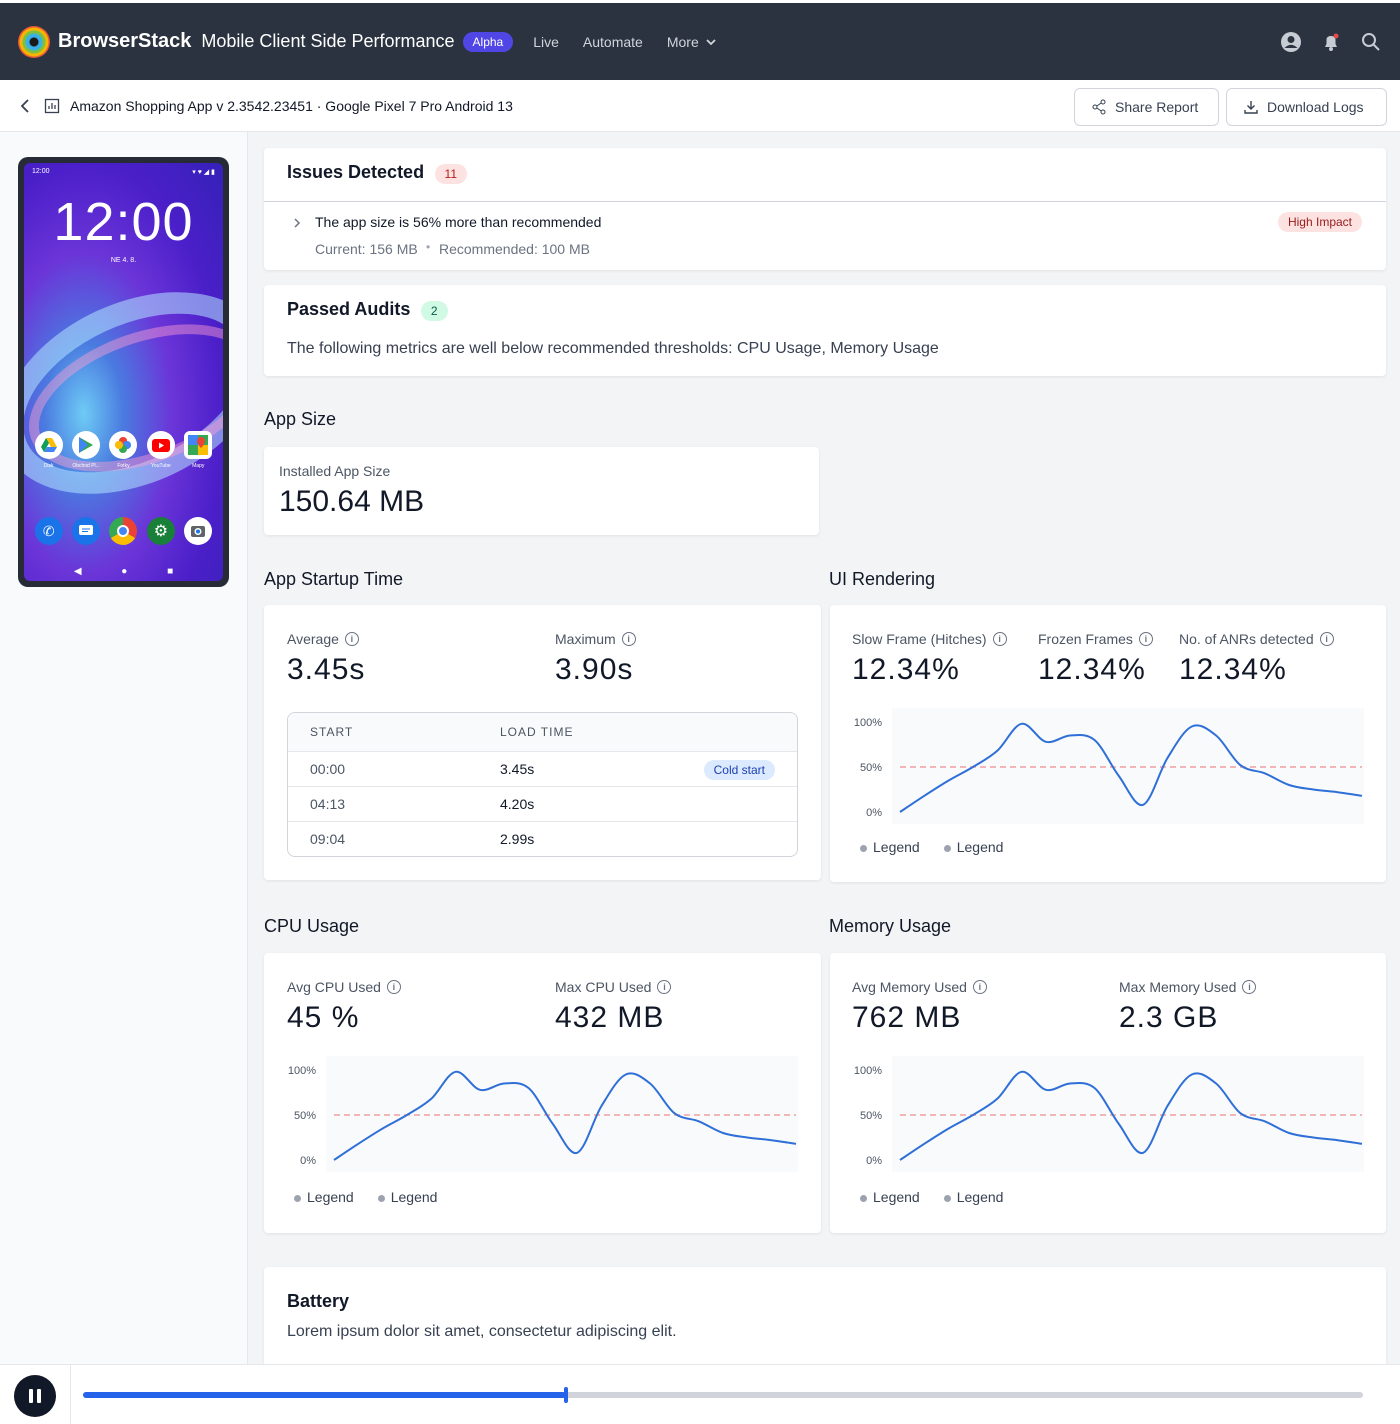 This screenshot has width=1400, height=1424. Describe the element at coordinates (1331, 42) in the screenshot. I see `bell-icon` at that location.